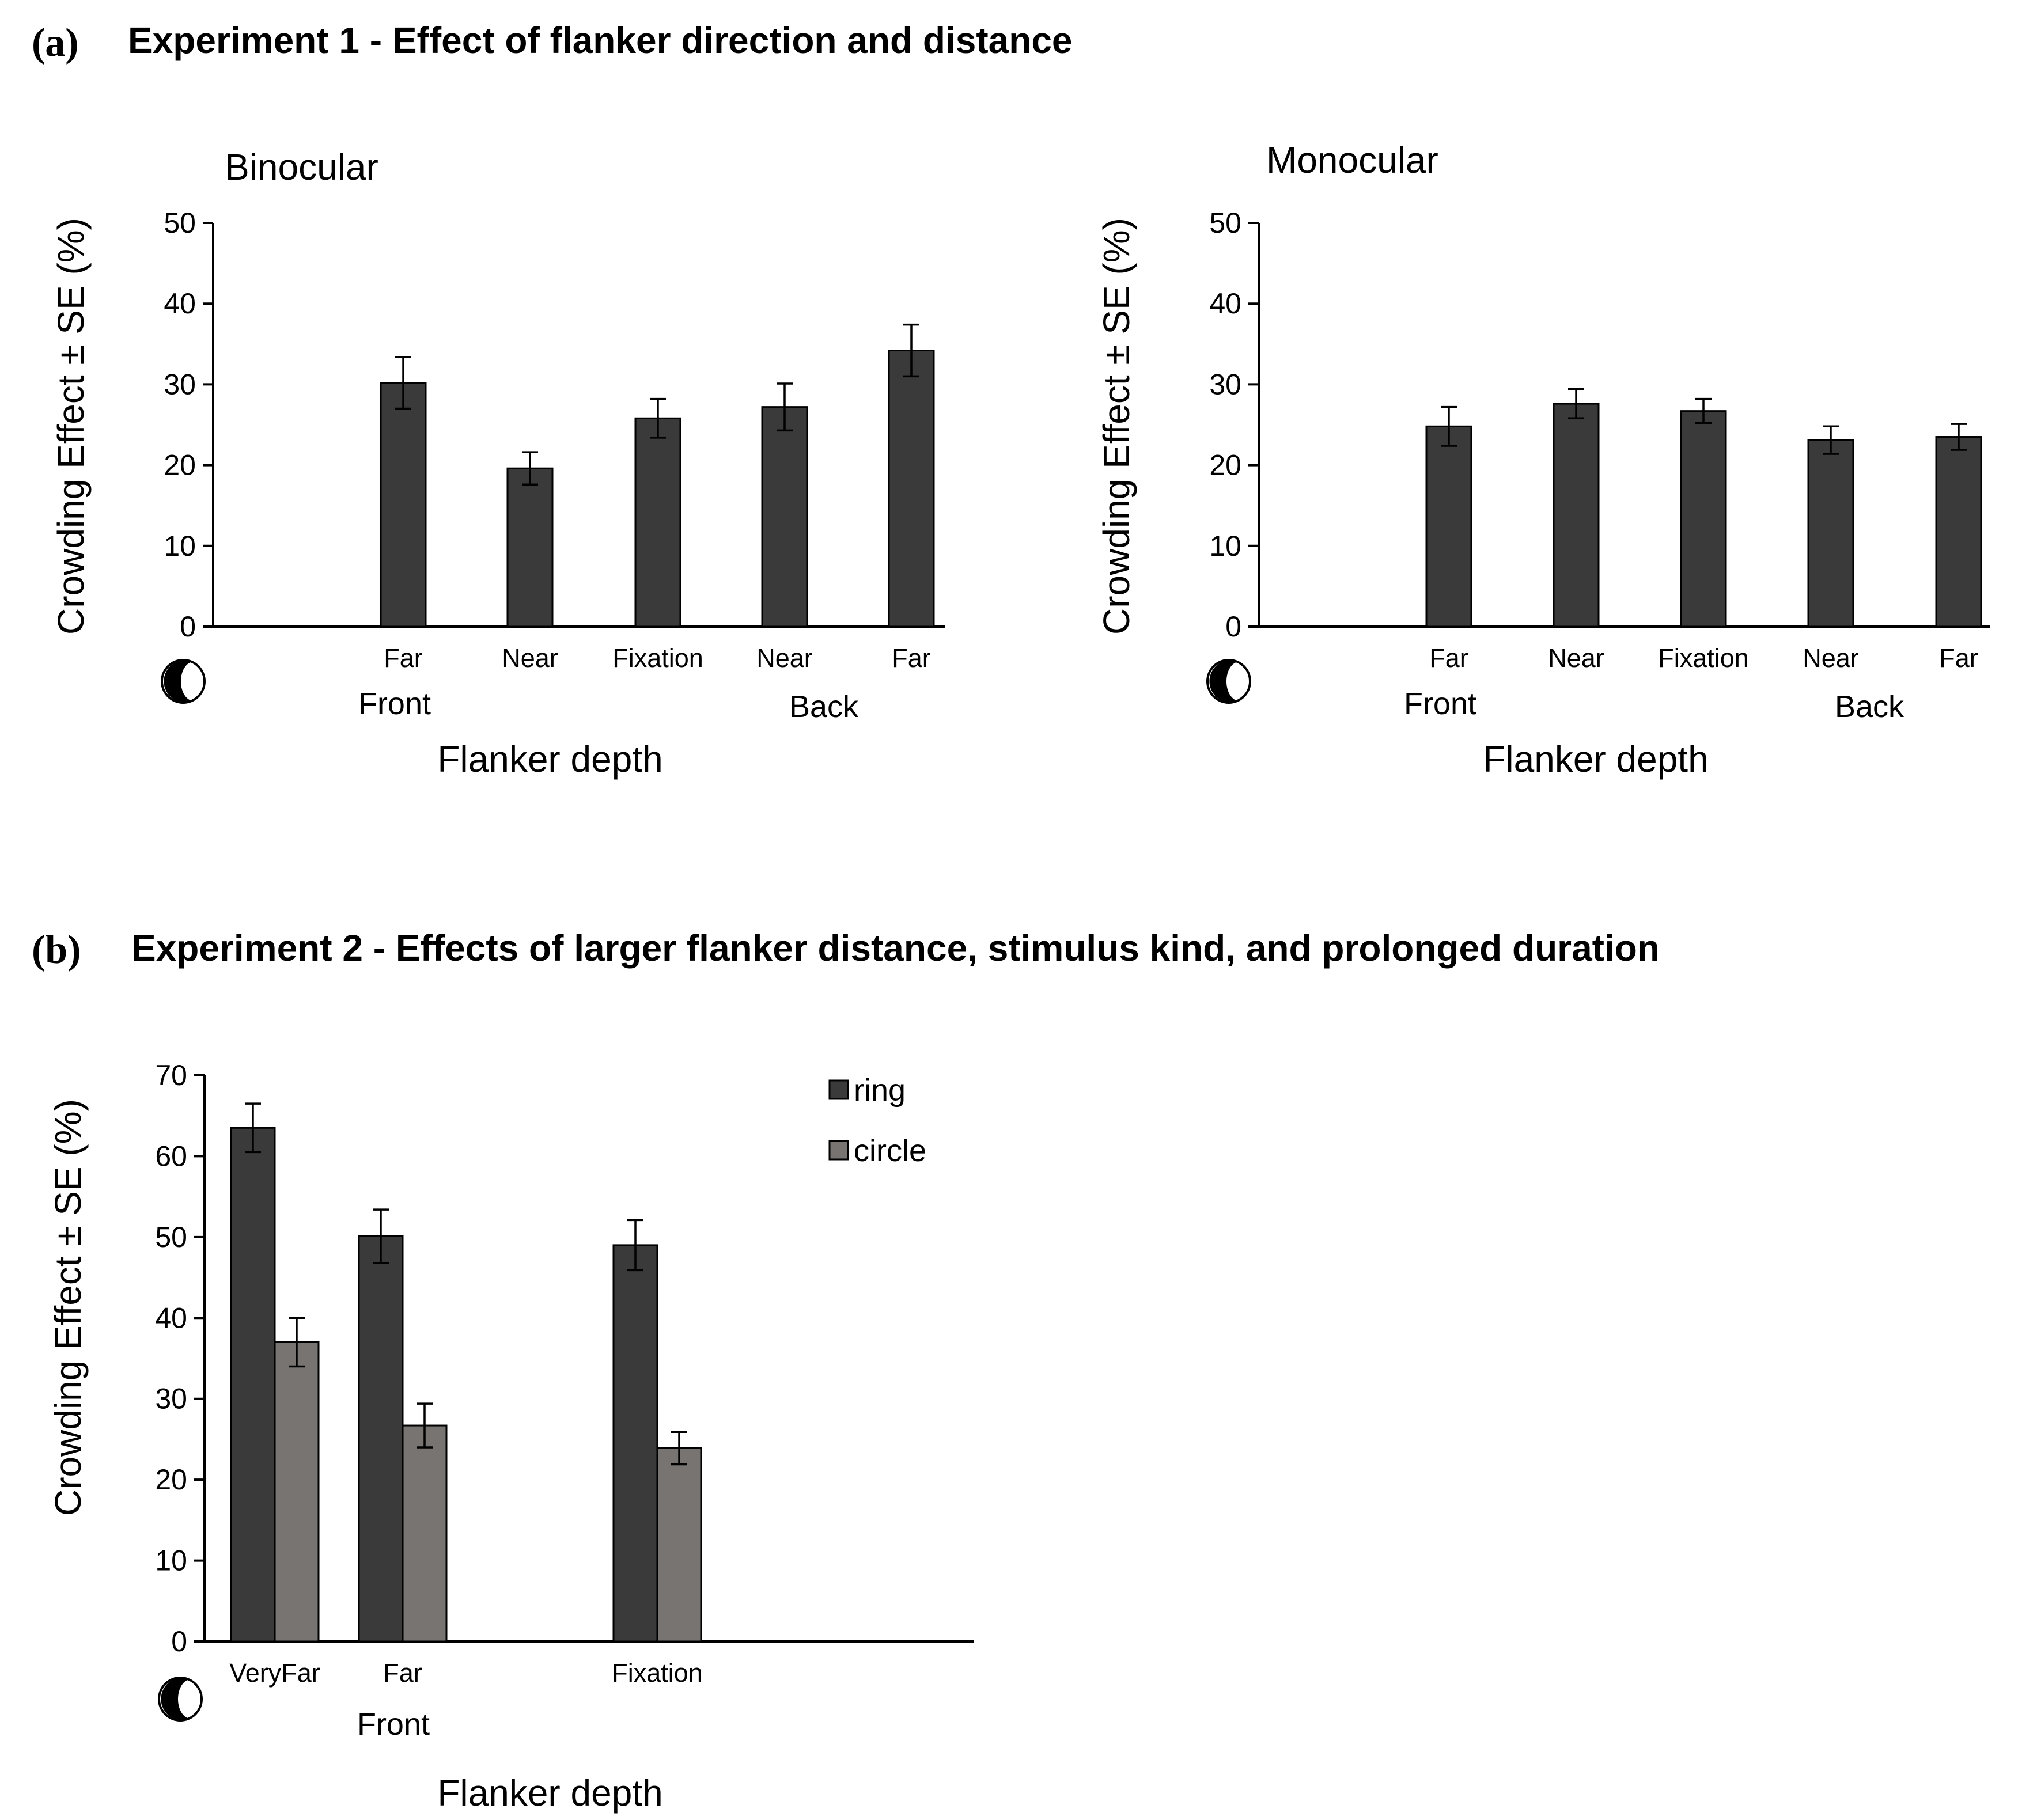 Image resolution: width=2037 pixels, height=1820 pixels. I want to click on bar-ring-veryfar, so click(253, 1385).